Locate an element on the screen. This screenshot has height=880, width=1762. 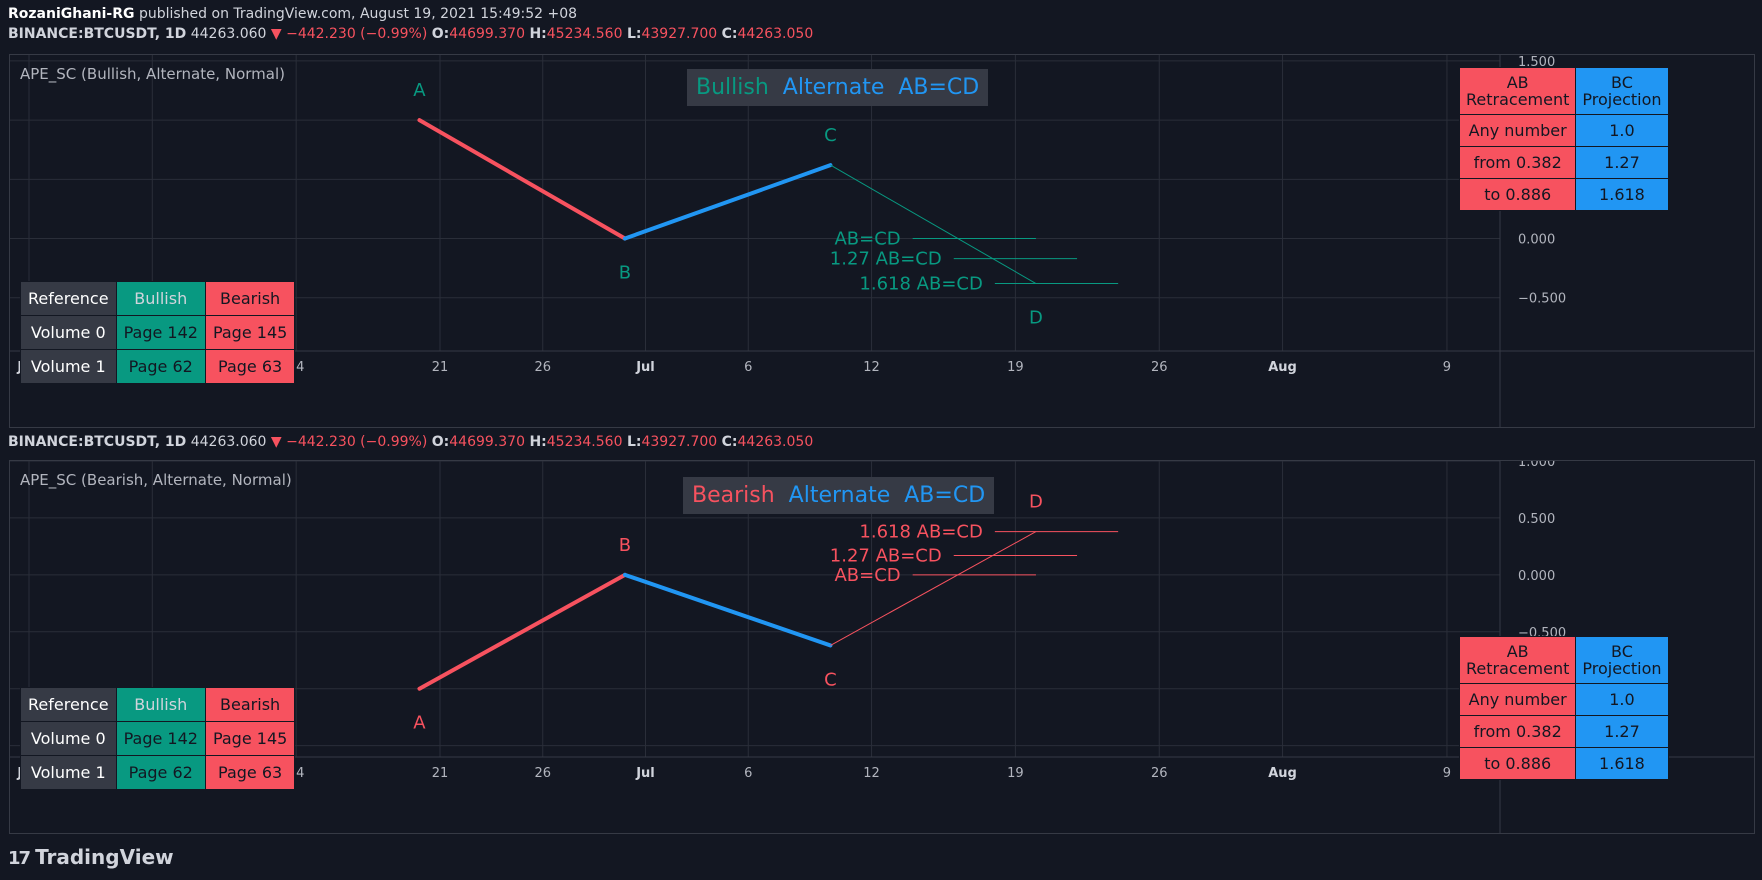
close-value: 44263.050 is located at coordinates (775, 34).